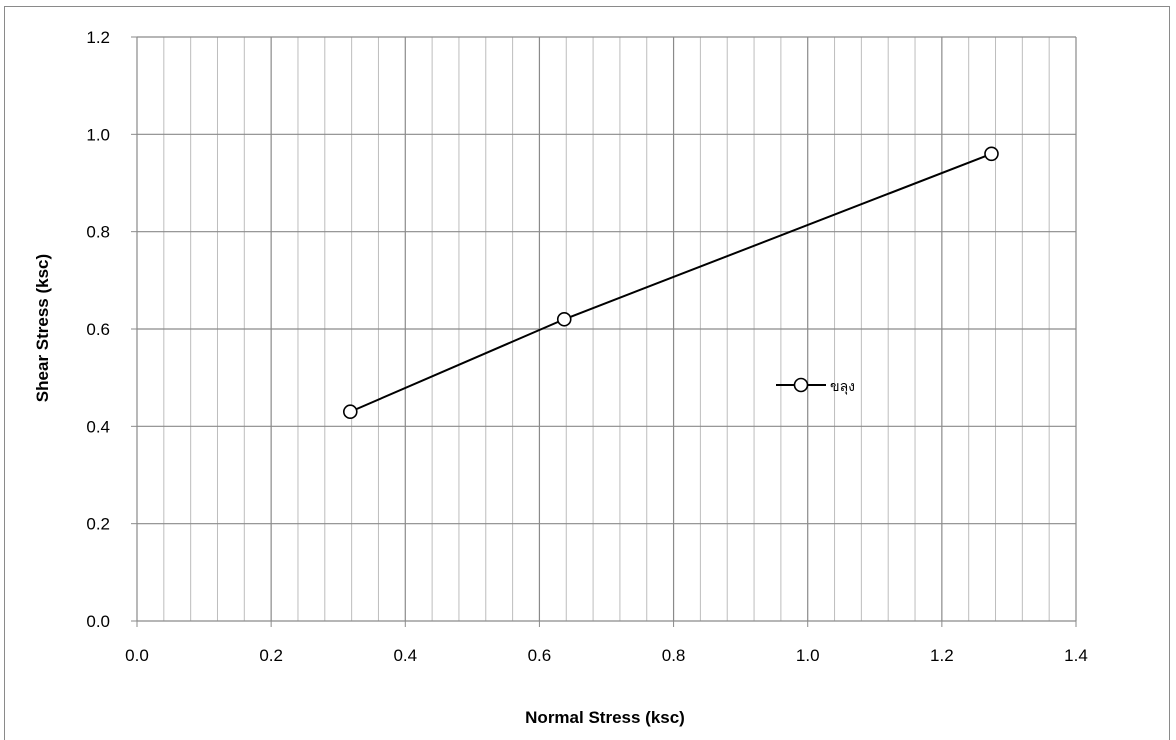  I want to click on y-tick-label: 0.8, so click(98, 232).